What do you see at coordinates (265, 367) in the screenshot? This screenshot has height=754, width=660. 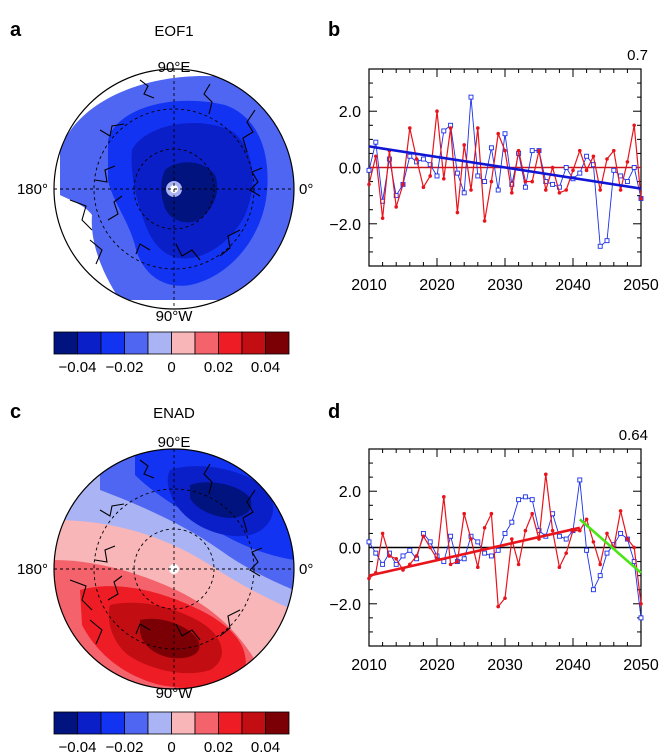 I see `colorbar-tick-label: 0.04` at bounding box center [265, 367].